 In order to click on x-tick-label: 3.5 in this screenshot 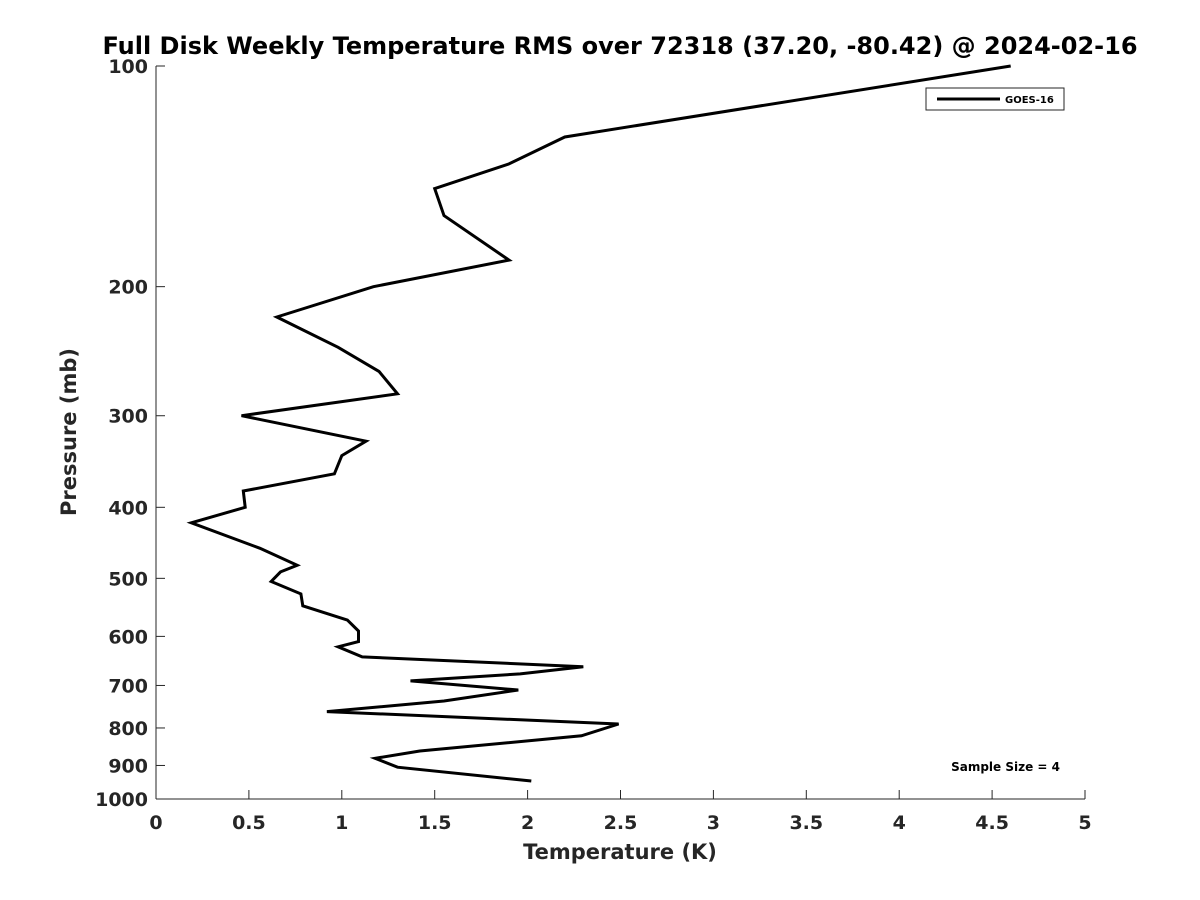, I will do `click(806, 823)`.